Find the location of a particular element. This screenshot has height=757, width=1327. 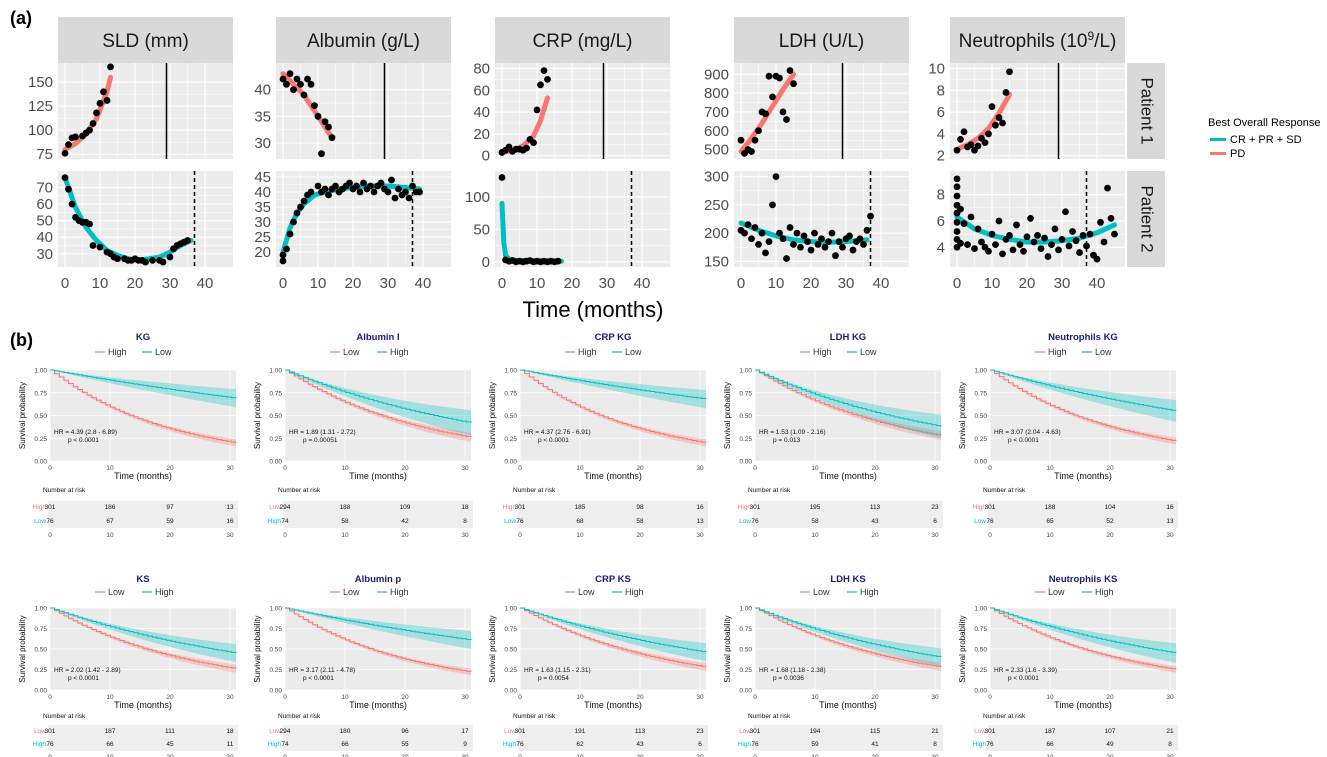

km-hr-text: HR = 4.37 (2.76 - 6.91) is located at coordinates (557, 432).